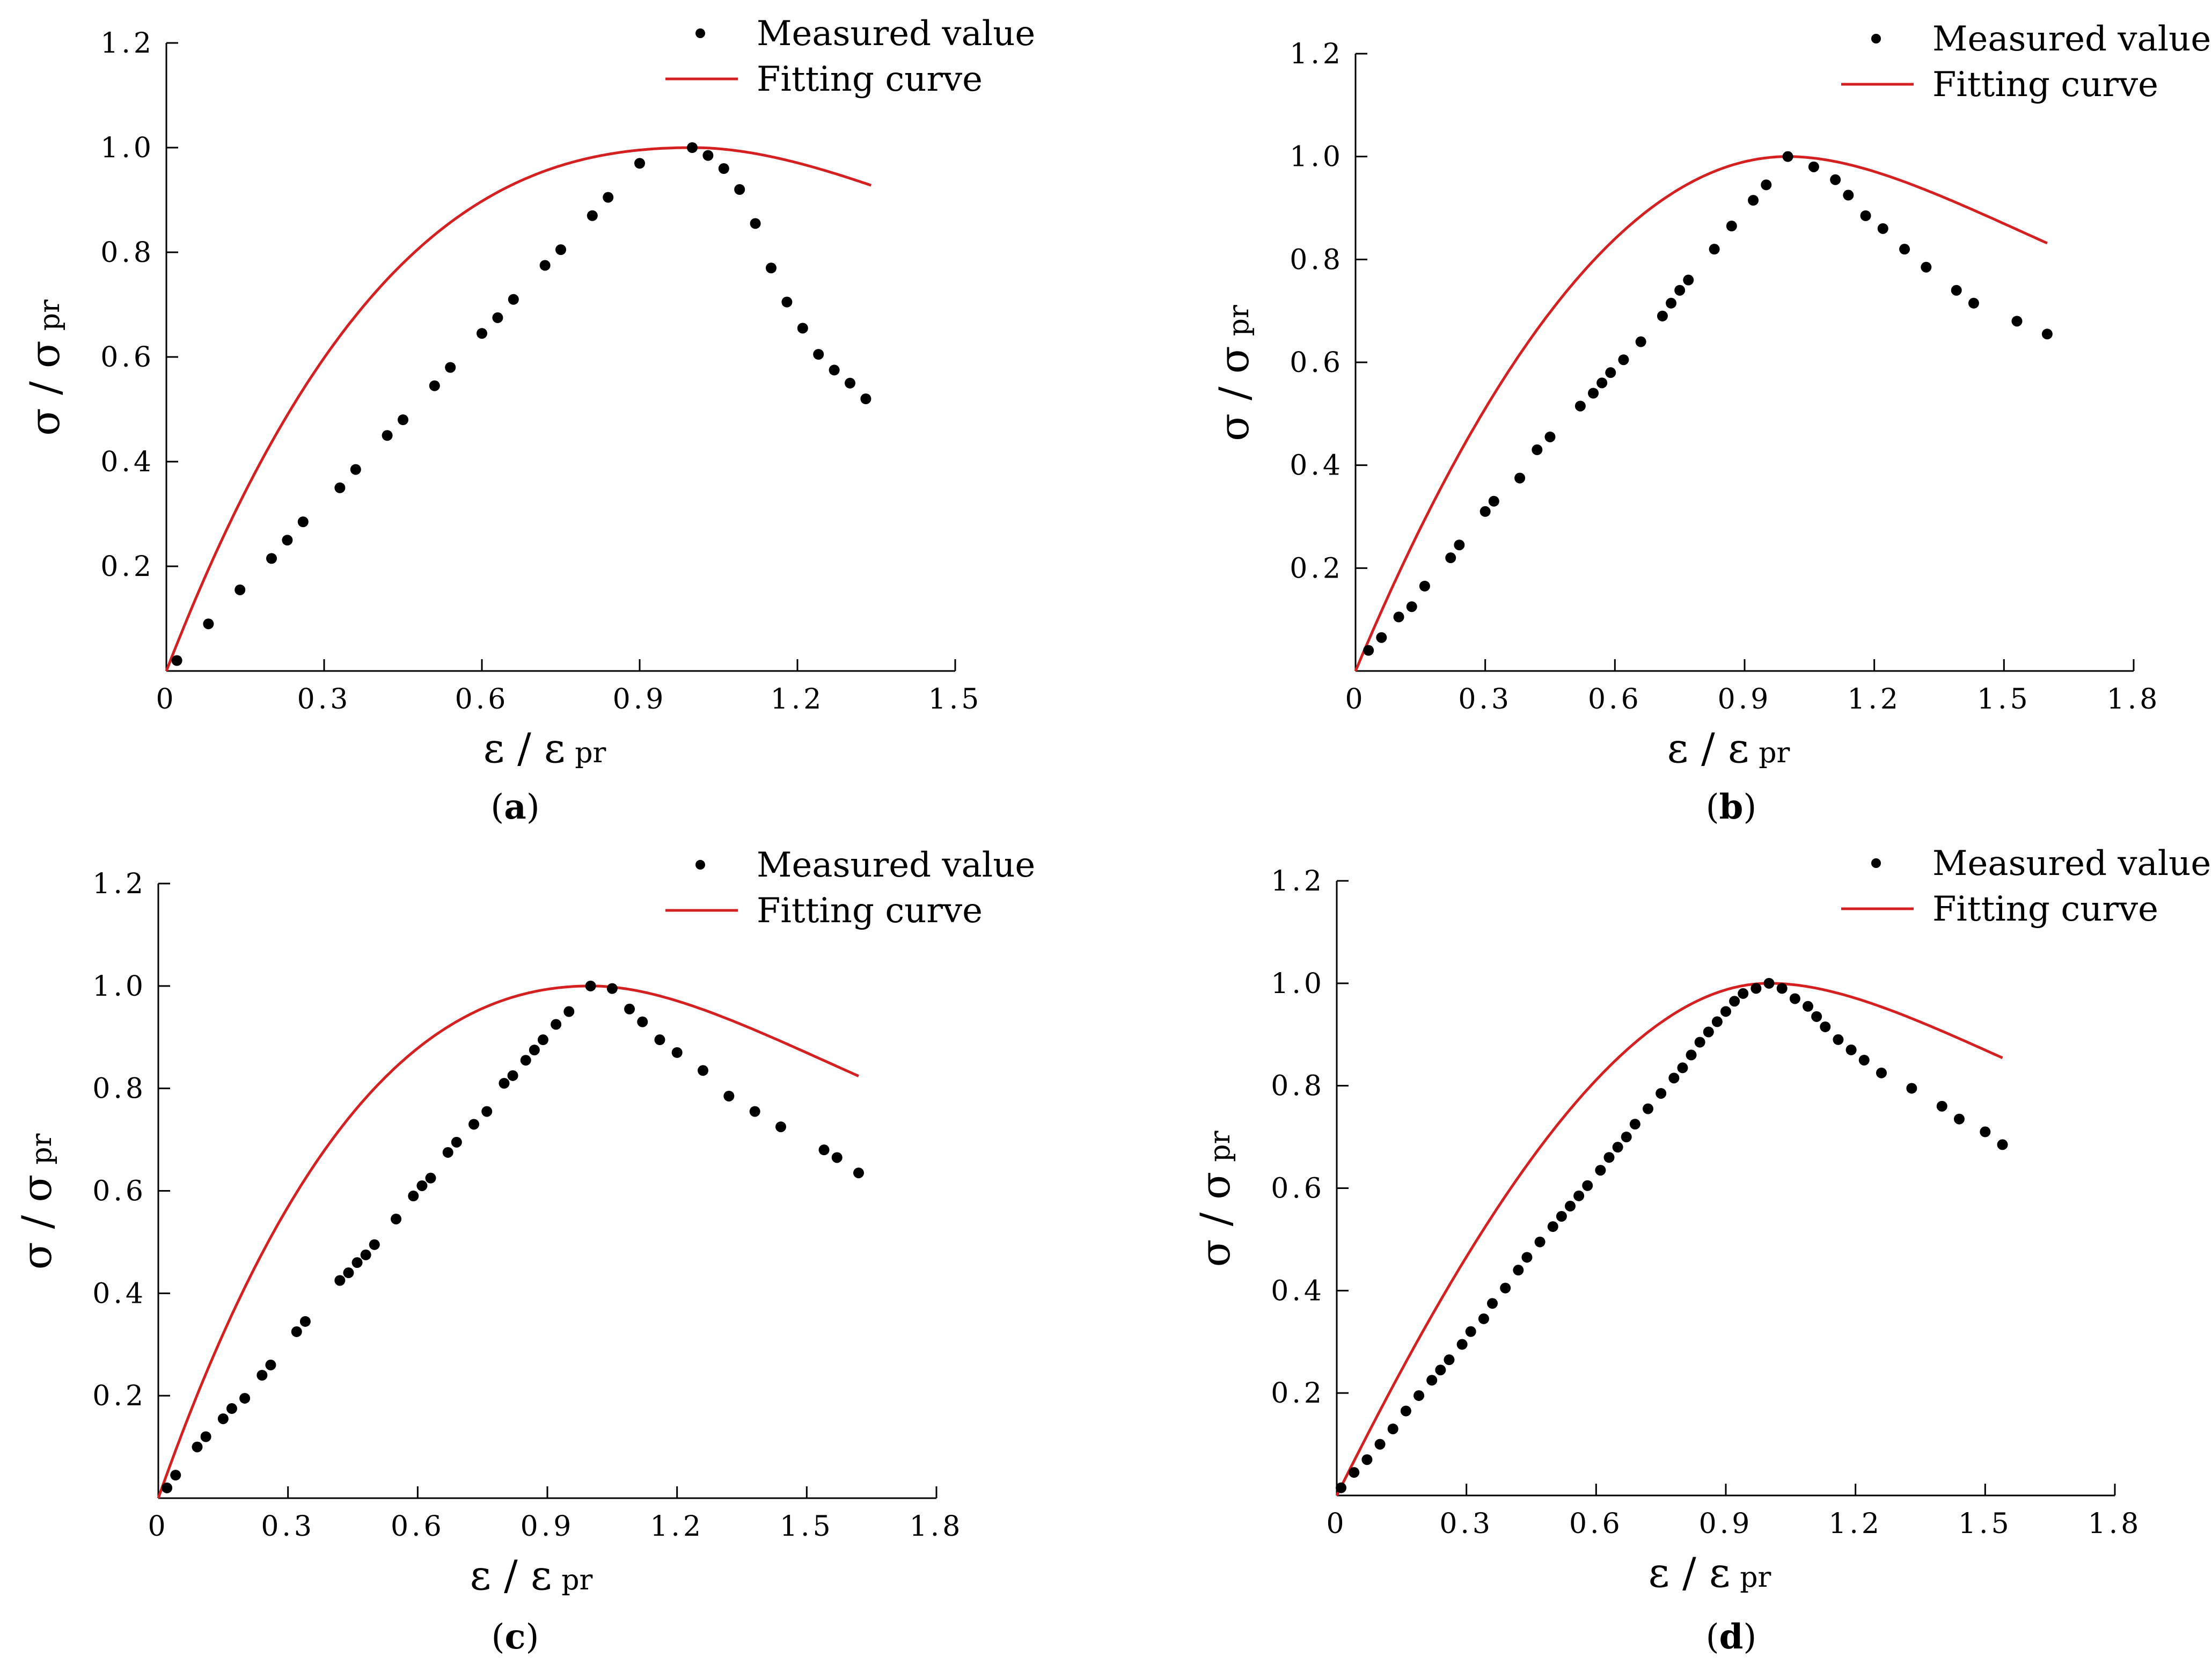  Describe the element at coordinates (533, 807) in the screenshot. I see `panel-label-close: )` at that location.